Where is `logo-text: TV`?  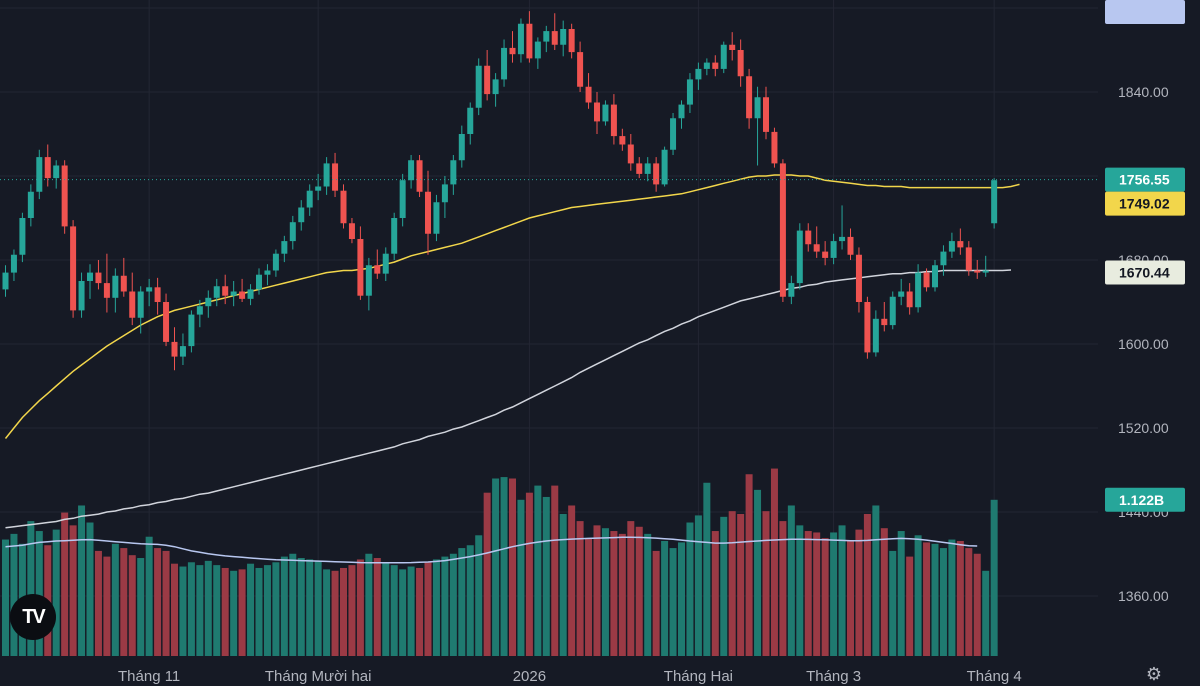 logo-text: TV is located at coordinates (34, 616).